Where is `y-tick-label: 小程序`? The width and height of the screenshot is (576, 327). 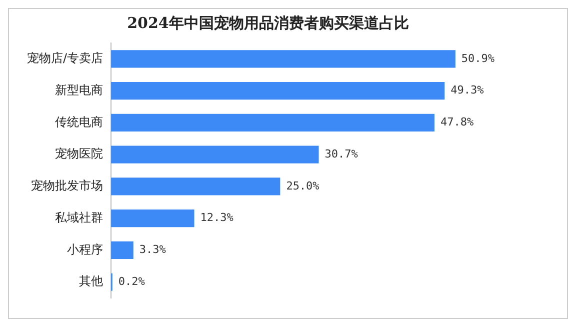 y-tick-label: 小程序 is located at coordinates (85, 249).